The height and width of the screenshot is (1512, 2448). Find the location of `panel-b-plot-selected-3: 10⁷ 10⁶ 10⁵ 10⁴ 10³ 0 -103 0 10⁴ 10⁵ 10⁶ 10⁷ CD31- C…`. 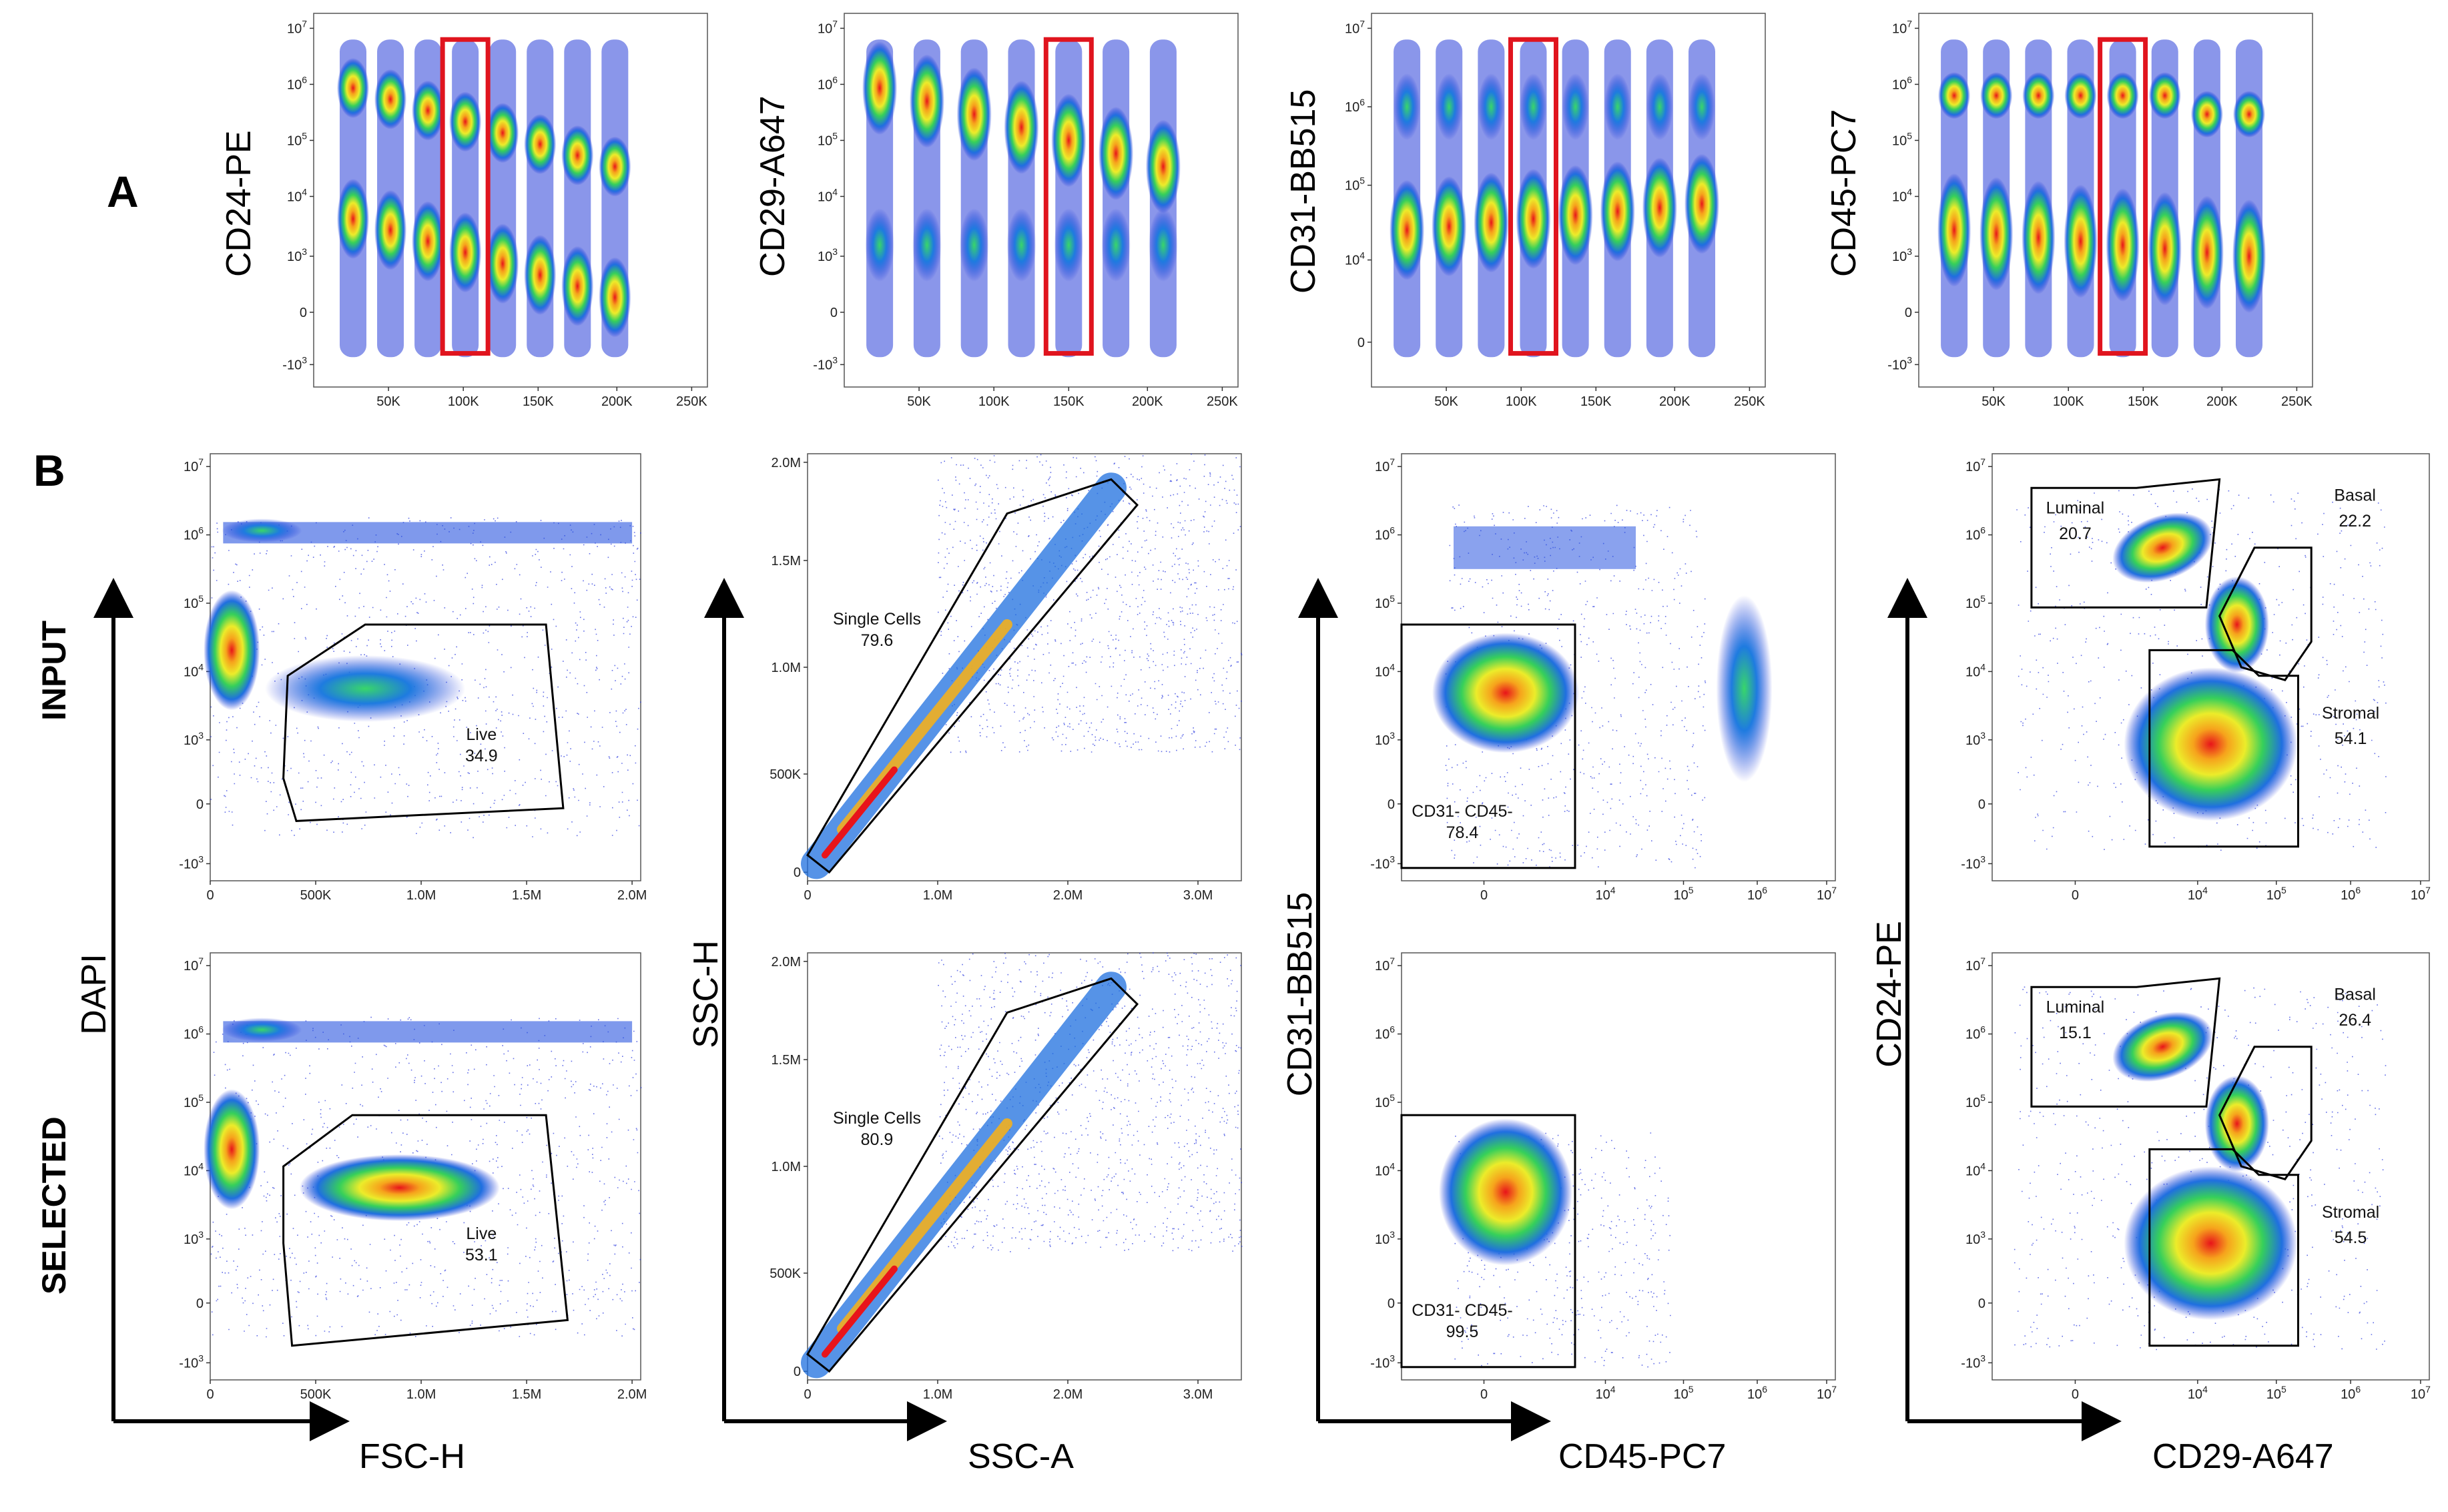

panel-b-plot-selected-3: 10⁷ 10⁶ 10⁵ 10⁴ 10³ 0 -103 0 10⁴ 10⁵ 10⁶ 10⁷ CD31- C… is located at coordinates (1603, 1177).